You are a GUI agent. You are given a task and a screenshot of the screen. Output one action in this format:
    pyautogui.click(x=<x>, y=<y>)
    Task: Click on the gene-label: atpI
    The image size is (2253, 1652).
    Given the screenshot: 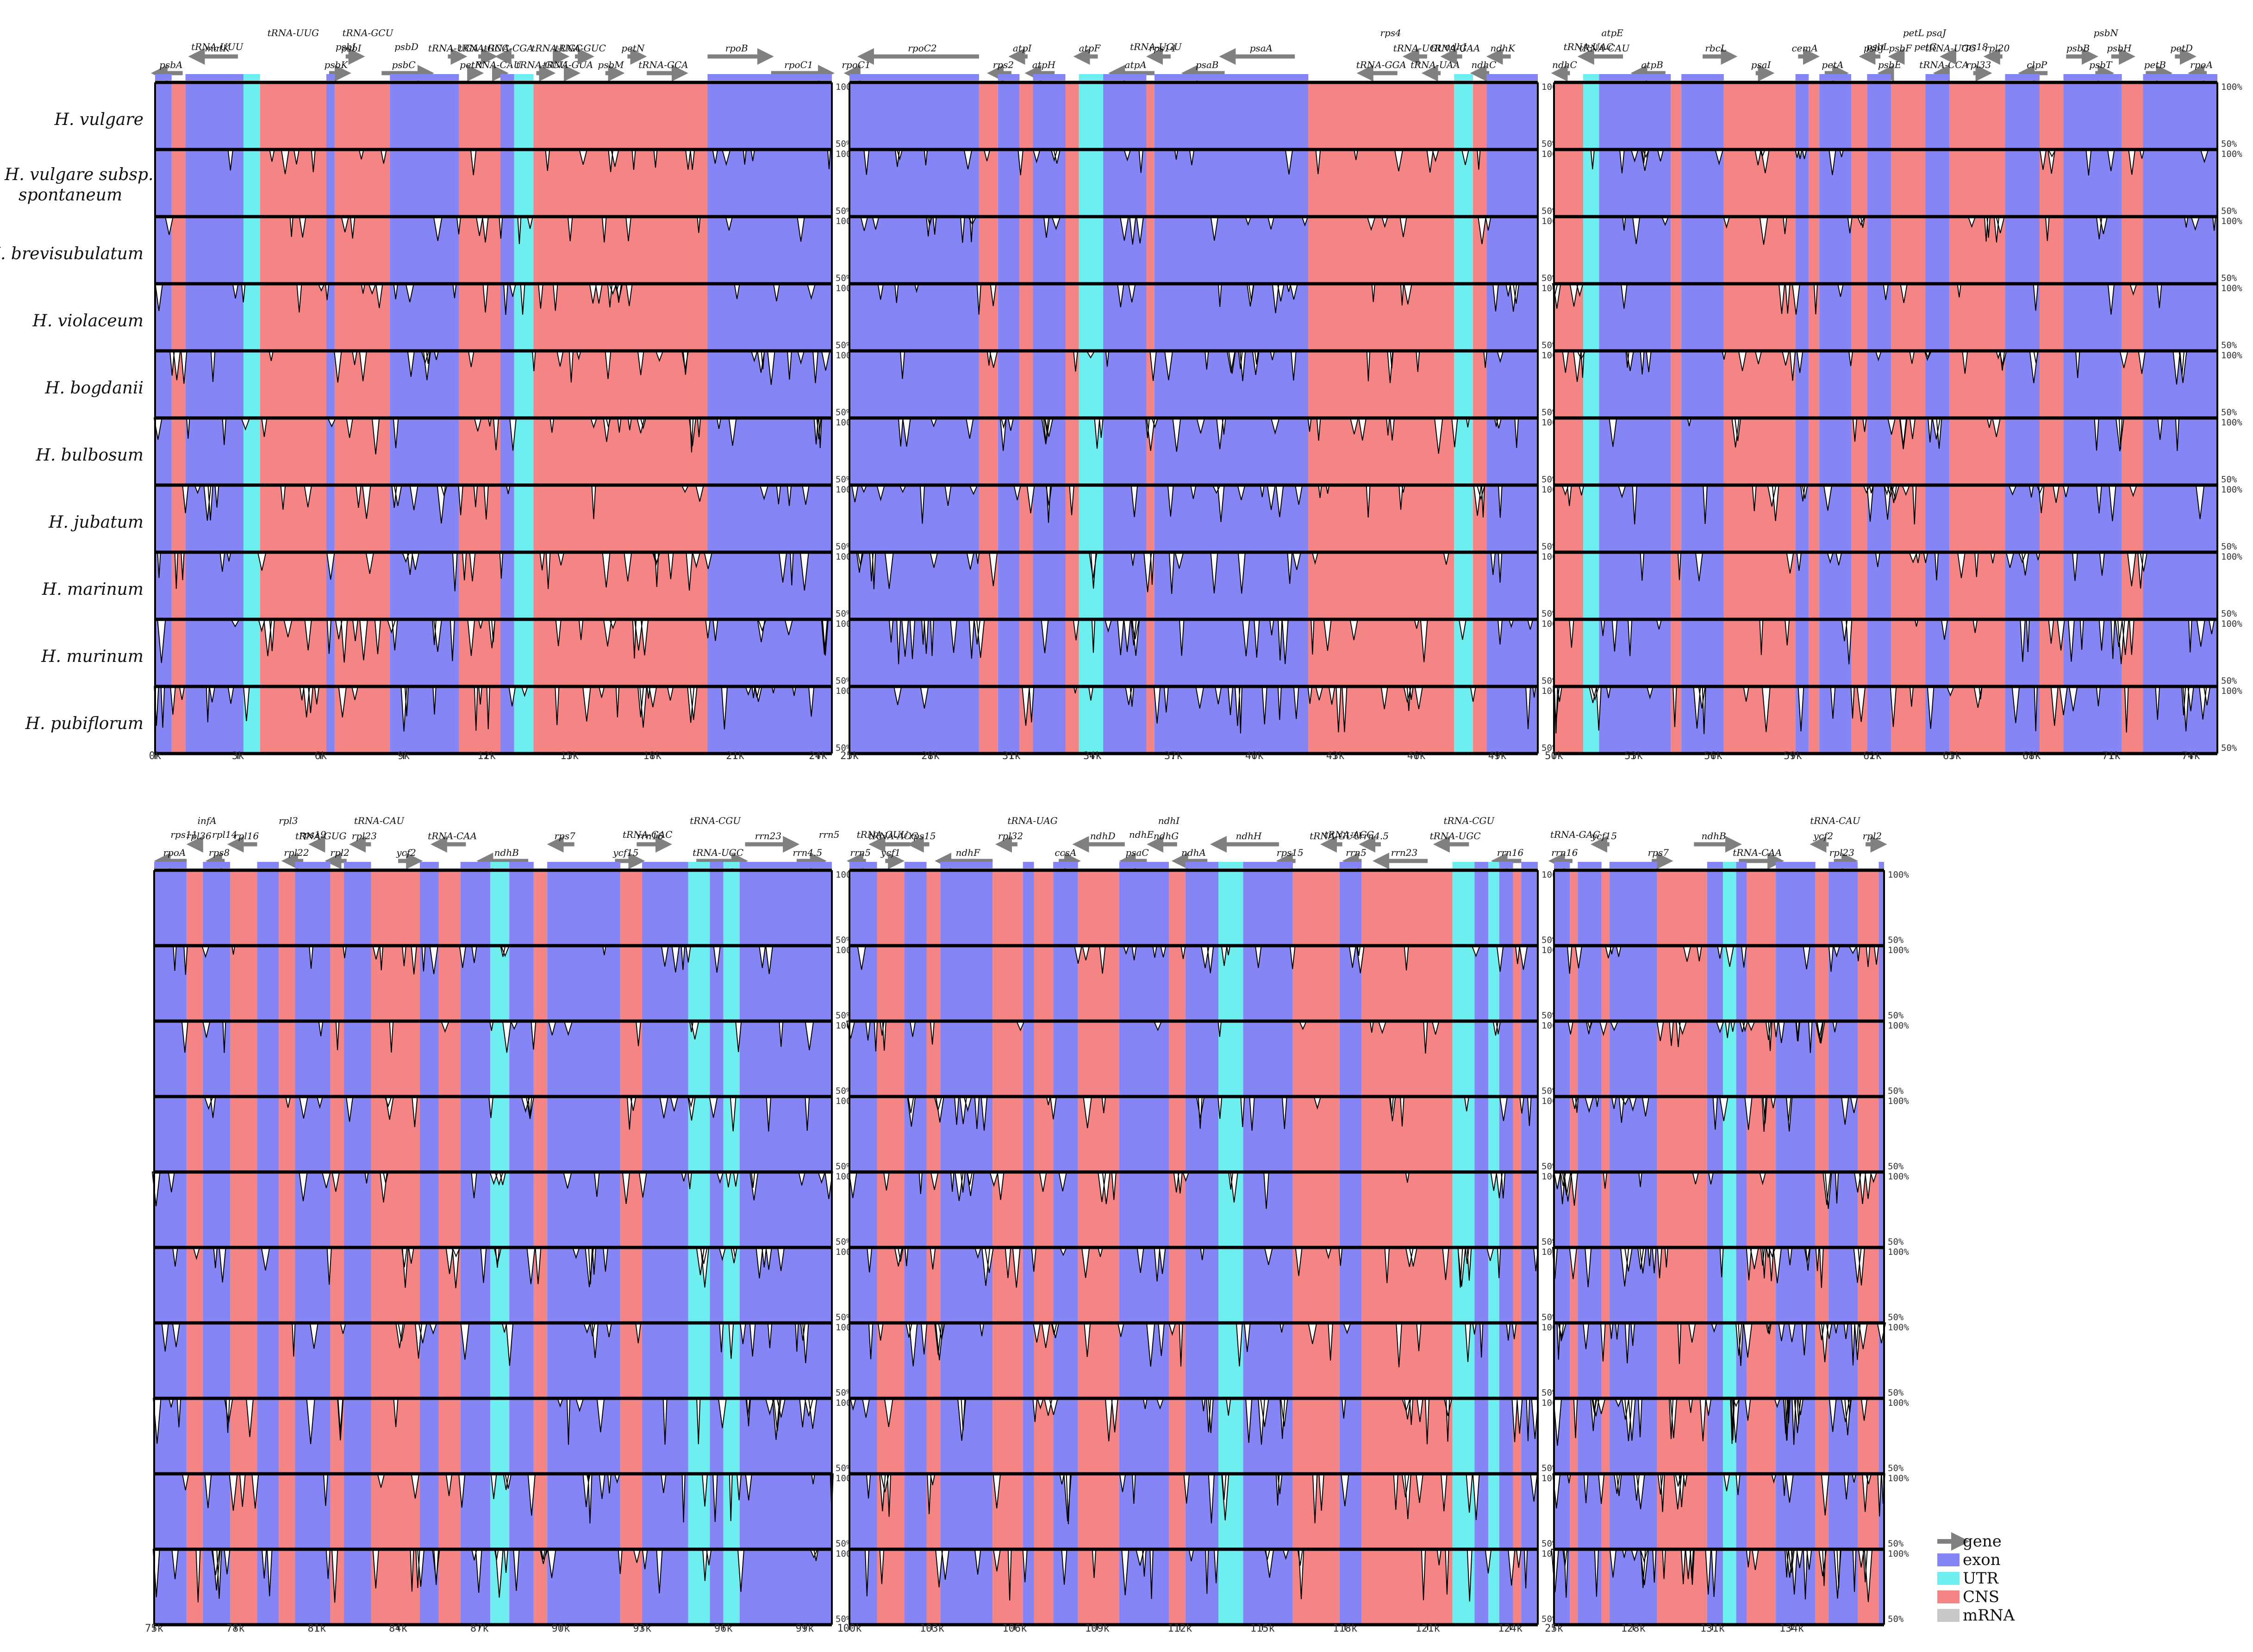 What is the action you would take?
    pyautogui.click(x=1023, y=48)
    